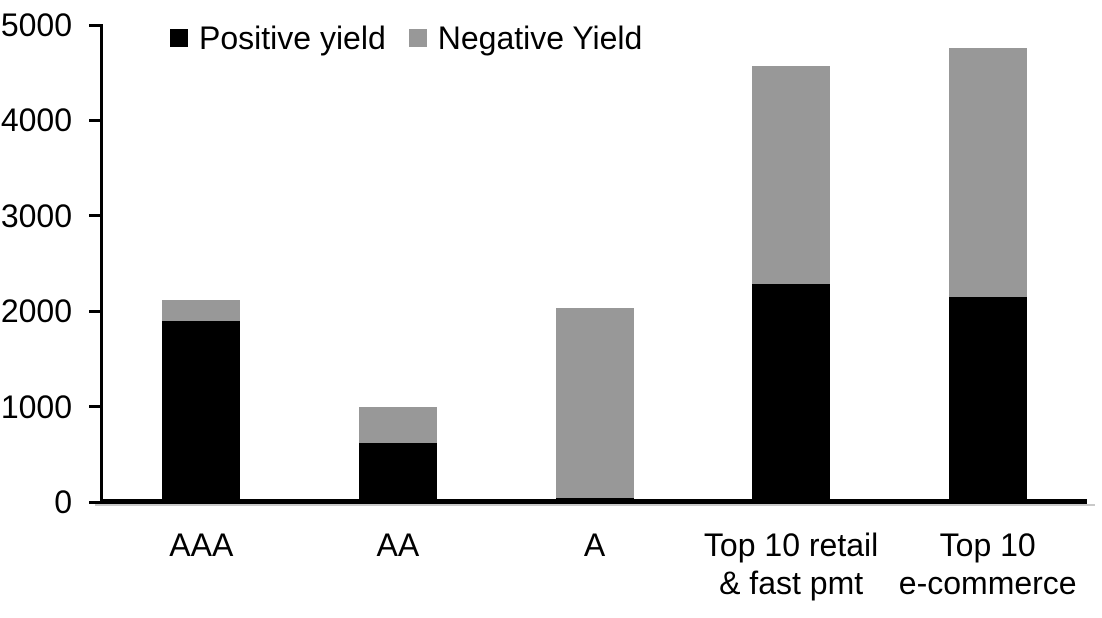  Describe the element at coordinates (63, 502) in the screenshot. I see `y-tick-label: 0` at that location.